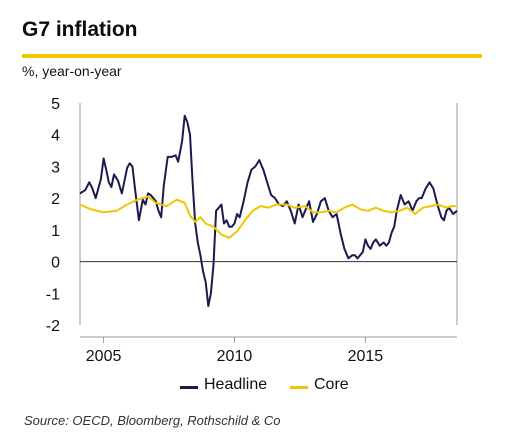 This screenshot has height=448, width=515. I want to click on x-tick-label: 2010, so click(235, 356).